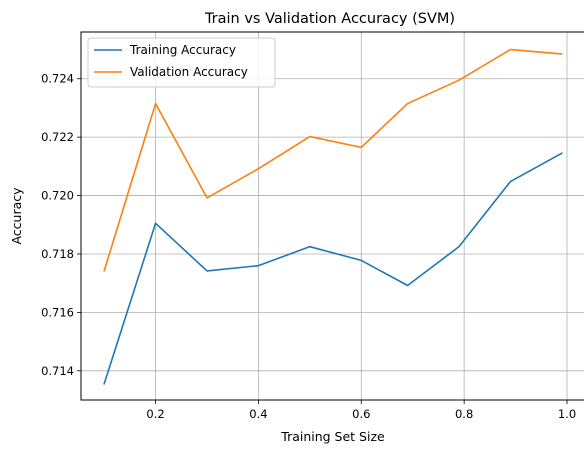 This screenshot has width=584, height=455. Describe the element at coordinates (57, 137) in the screenshot. I see `y-tick-label: 0.722` at that location.